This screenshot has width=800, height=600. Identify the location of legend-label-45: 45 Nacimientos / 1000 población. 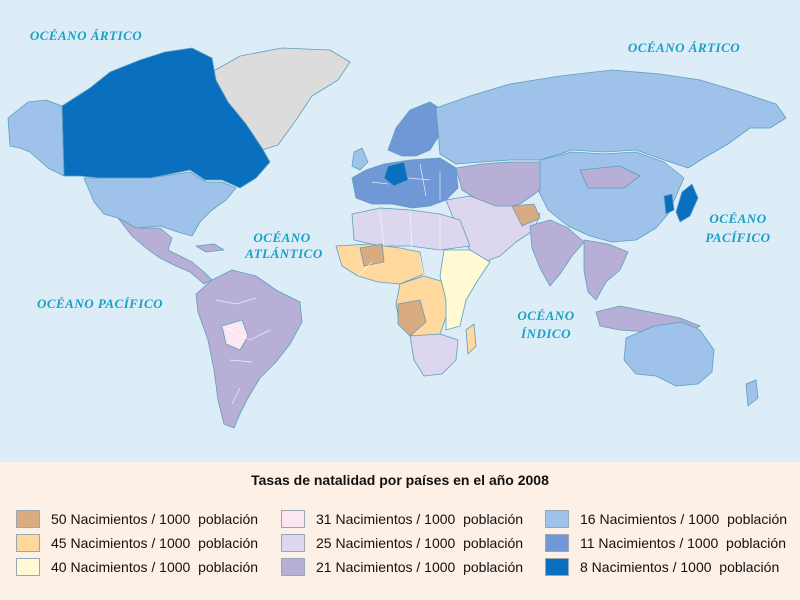
(155, 543).